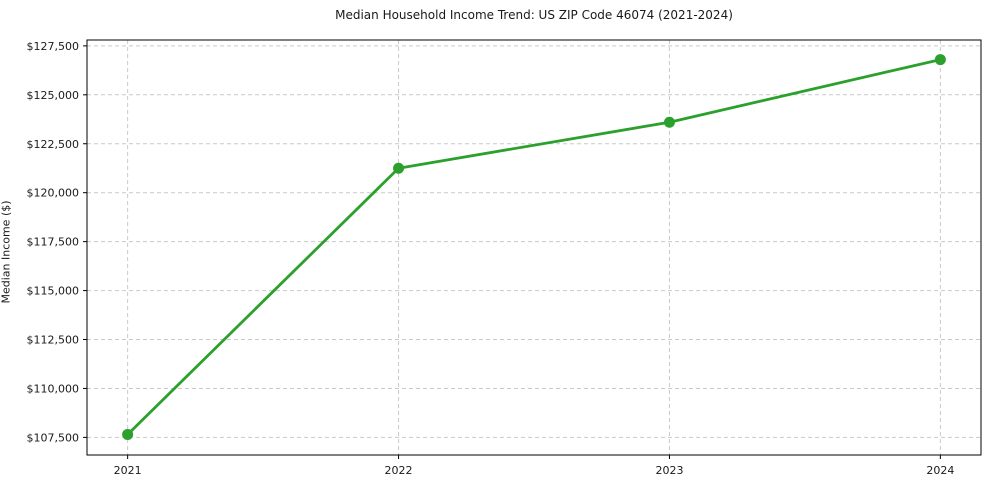  Describe the element at coordinates (940, 470) in the screenshot. I see `x-tick-label: 2024` at that location.